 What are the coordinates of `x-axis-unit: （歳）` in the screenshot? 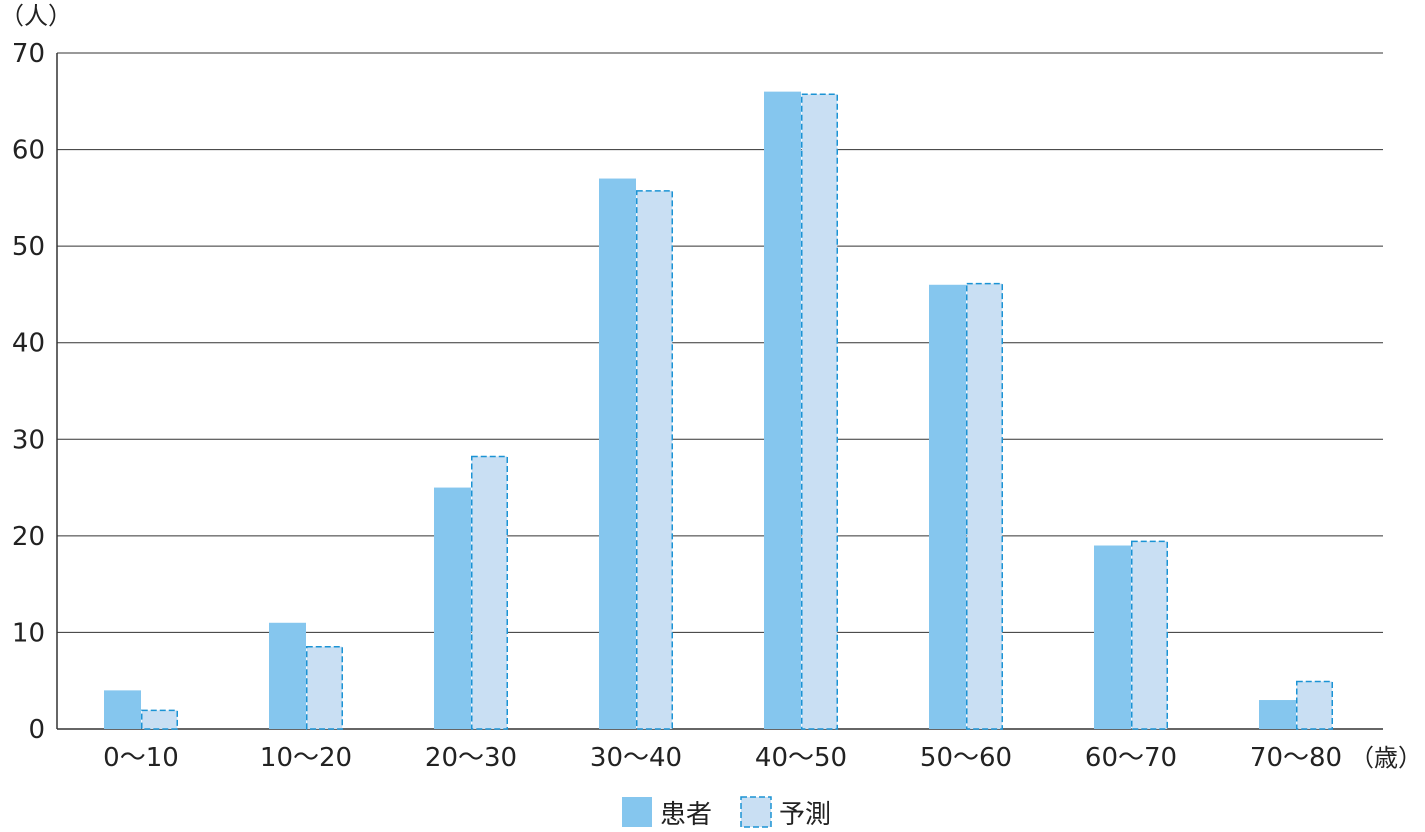 It's located at (1386, 758).